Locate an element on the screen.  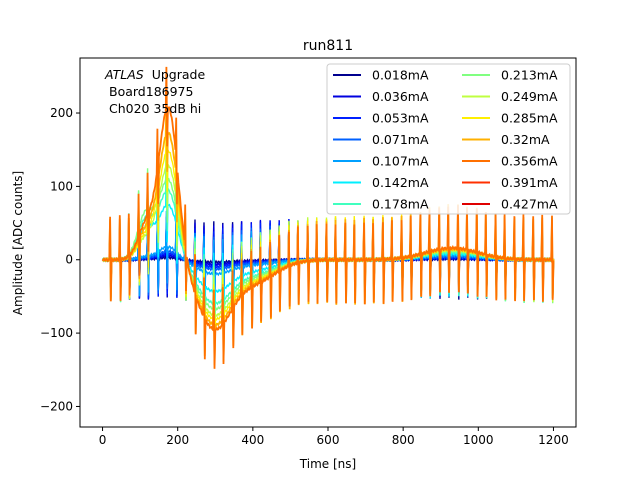
legend-label: 0.178mA is located at coordinates (400, 204).